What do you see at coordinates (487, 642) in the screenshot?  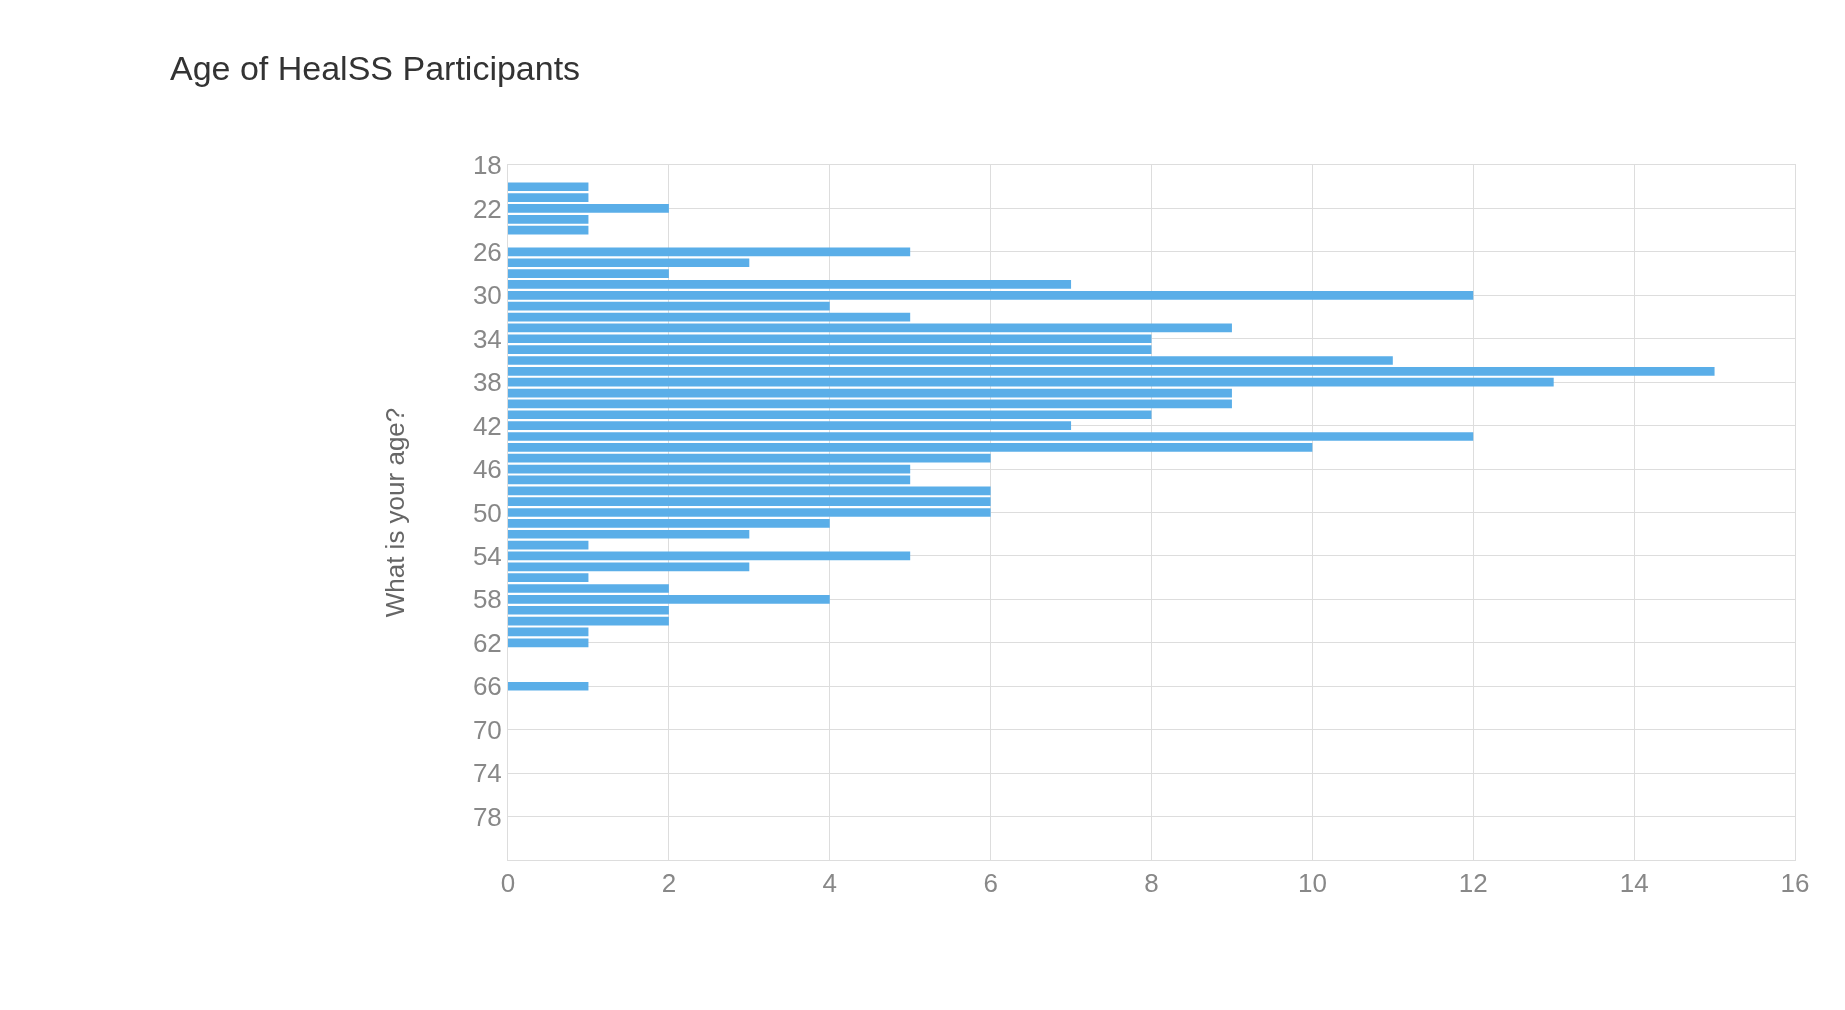 I see `y-tick-label: 62` at bounding box center [487, 642].